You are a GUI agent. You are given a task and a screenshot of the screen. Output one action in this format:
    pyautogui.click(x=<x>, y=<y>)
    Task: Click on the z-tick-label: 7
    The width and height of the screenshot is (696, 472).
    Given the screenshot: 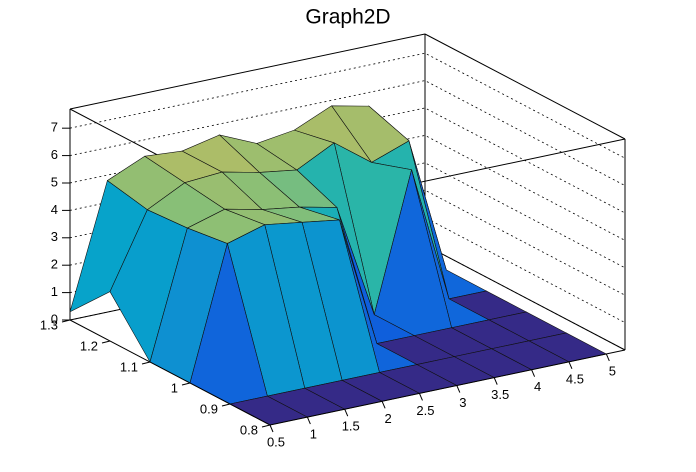 What is the action you would take?
    pyautogui.click(x=54, y=127)
    